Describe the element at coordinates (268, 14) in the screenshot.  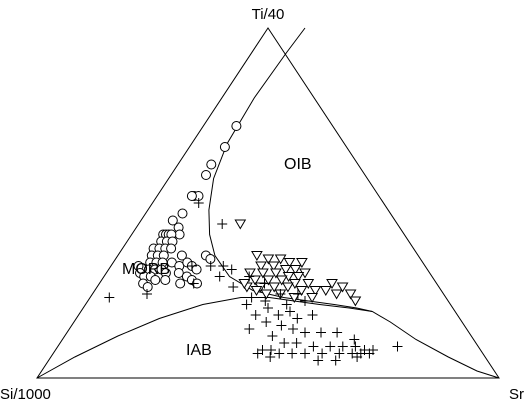
I see `vertex-label-top: Ti/40` at that location.